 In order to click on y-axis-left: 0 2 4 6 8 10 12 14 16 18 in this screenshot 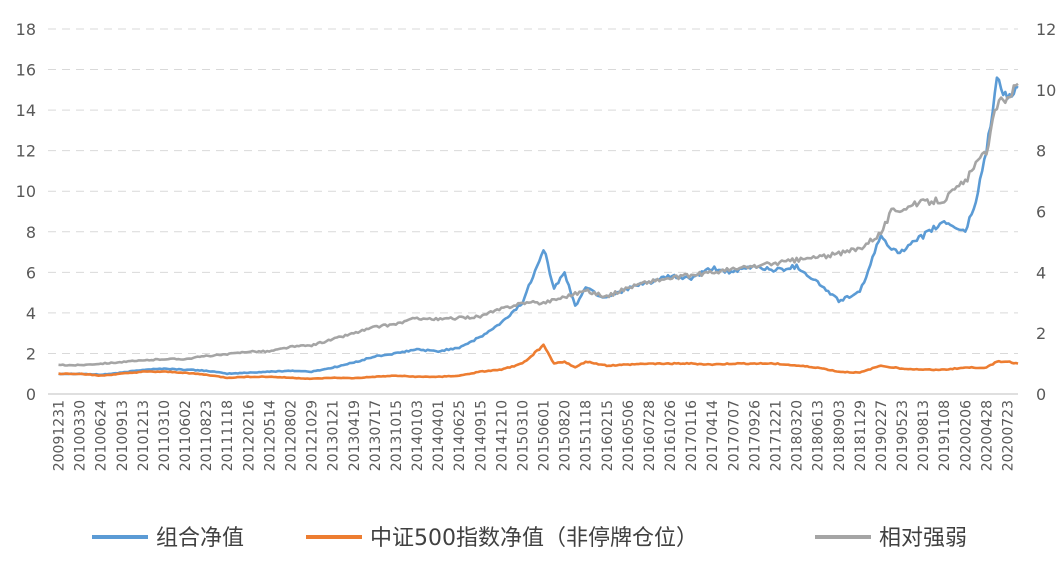, I will do `click(26, 212)`.